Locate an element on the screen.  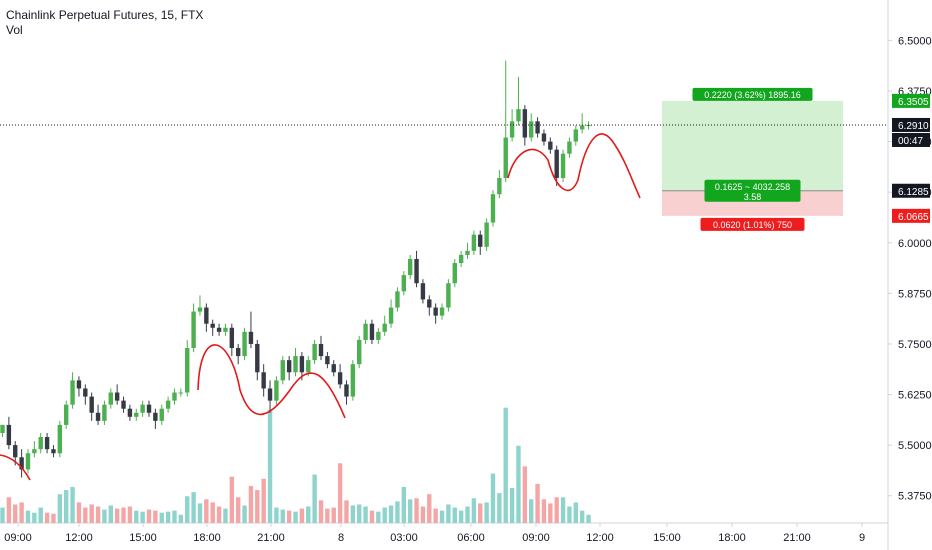
pattern-curve is located at coordinates (271, 381).